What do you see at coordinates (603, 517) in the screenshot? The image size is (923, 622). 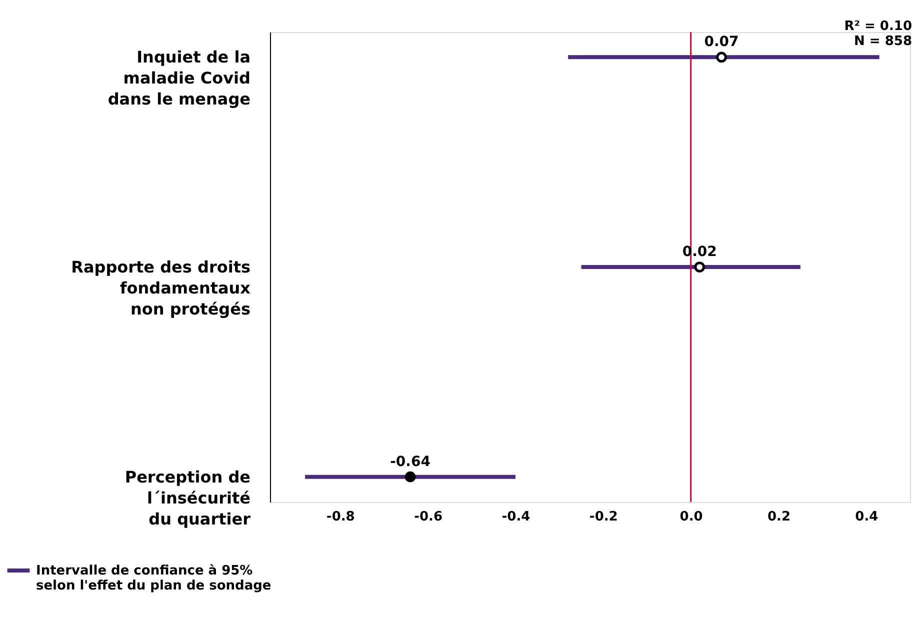 I see `x-tick-label: -0.2` at bounding box center [603, 517].